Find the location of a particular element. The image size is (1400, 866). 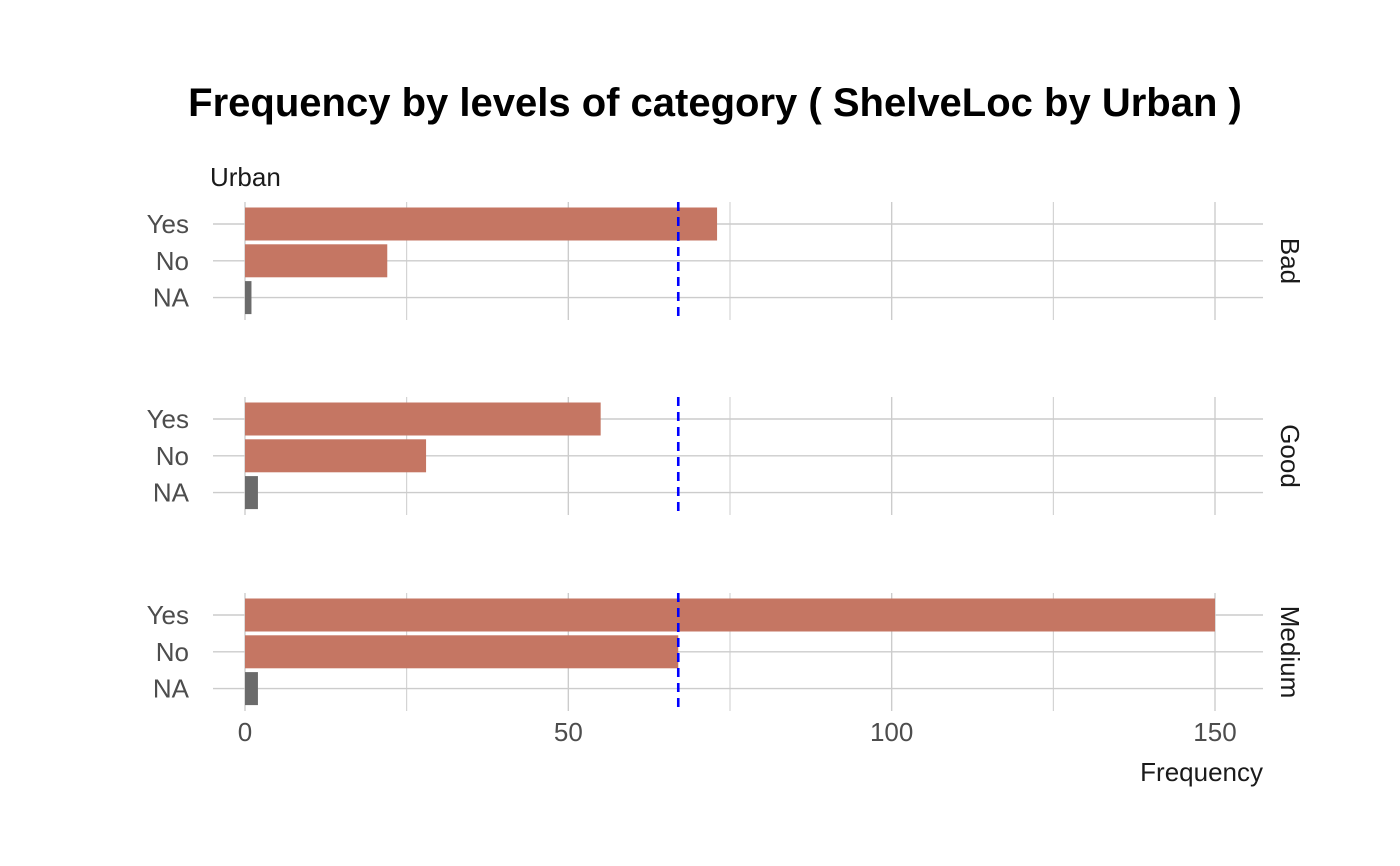

bar-medium-no is located at coordinates (462, 652).